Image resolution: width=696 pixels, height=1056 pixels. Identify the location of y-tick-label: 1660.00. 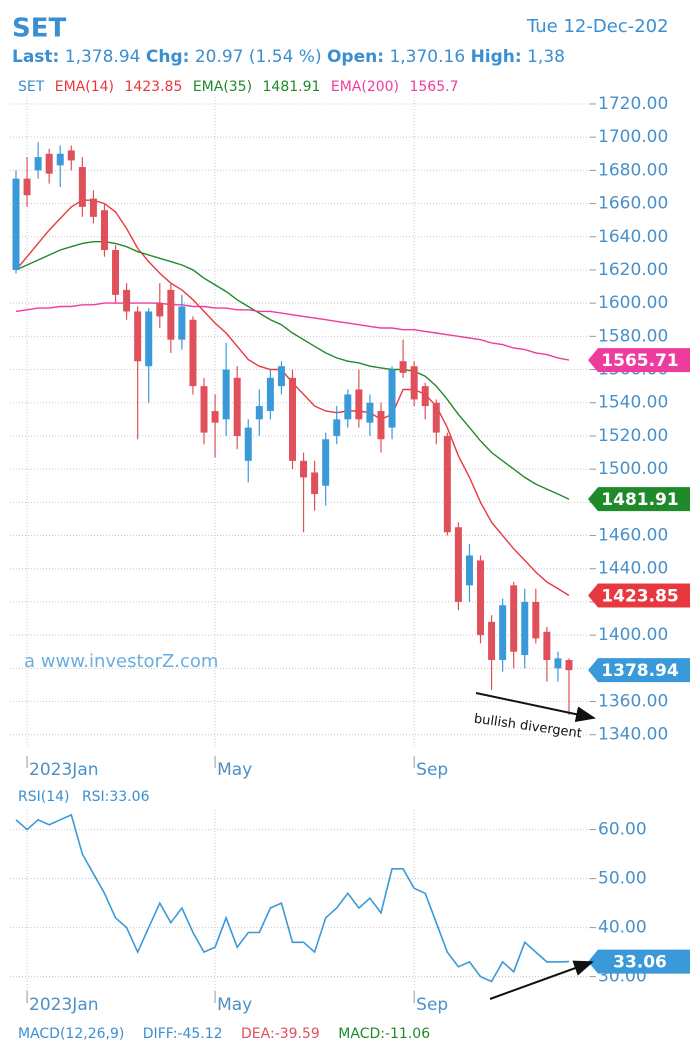
(633, 204).